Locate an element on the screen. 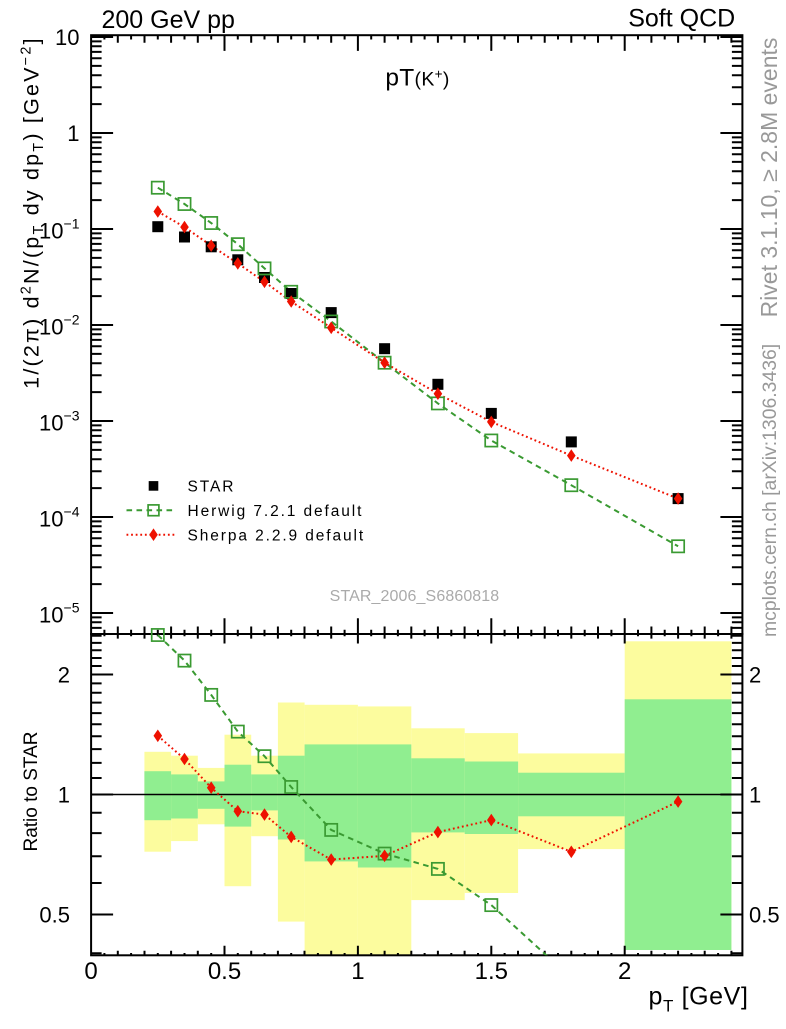  svg-text:mcplots.cern.ch [arXiv:1306.34: mcplots.cern.ch [arXiv:1306.3436] is located at coordinates (770, 490).